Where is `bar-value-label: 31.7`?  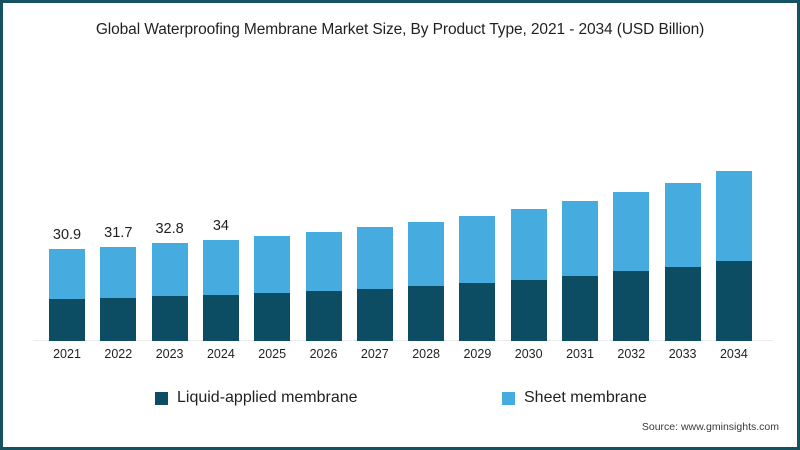 bar-value-label: 31.7 is located at coordinates (118, 232).